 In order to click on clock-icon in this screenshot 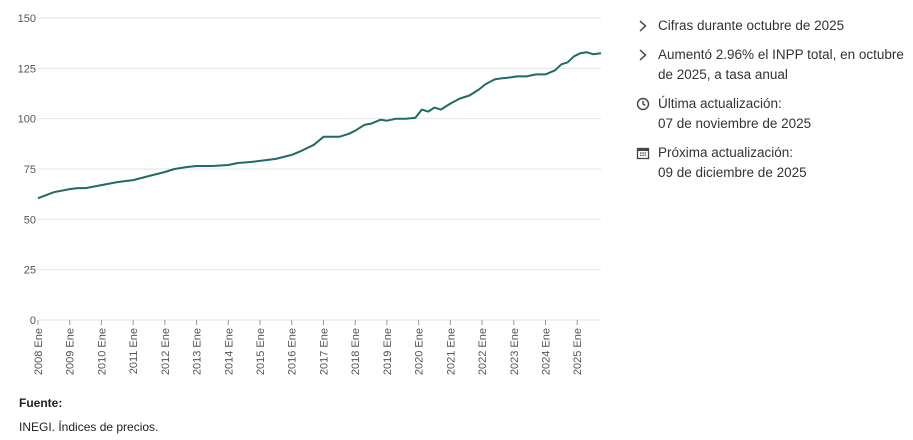, I will do `click(643, 104)`.